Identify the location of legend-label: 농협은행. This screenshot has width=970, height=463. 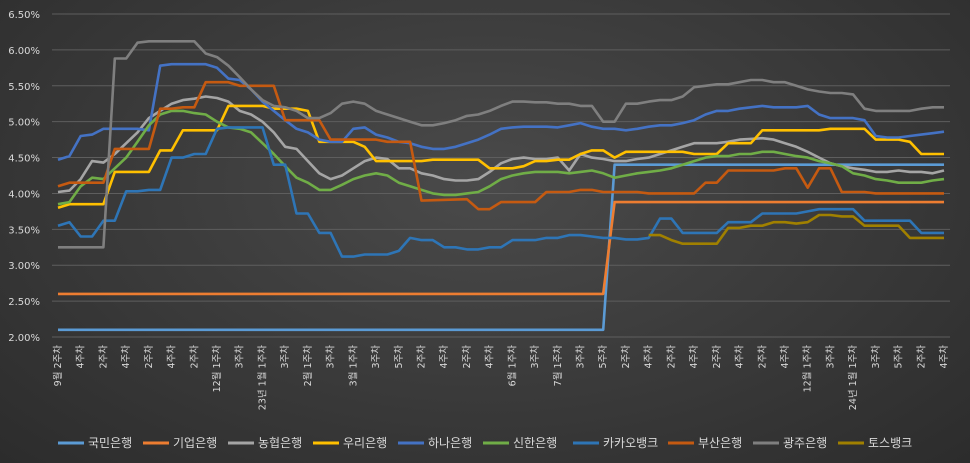
(280, 442).